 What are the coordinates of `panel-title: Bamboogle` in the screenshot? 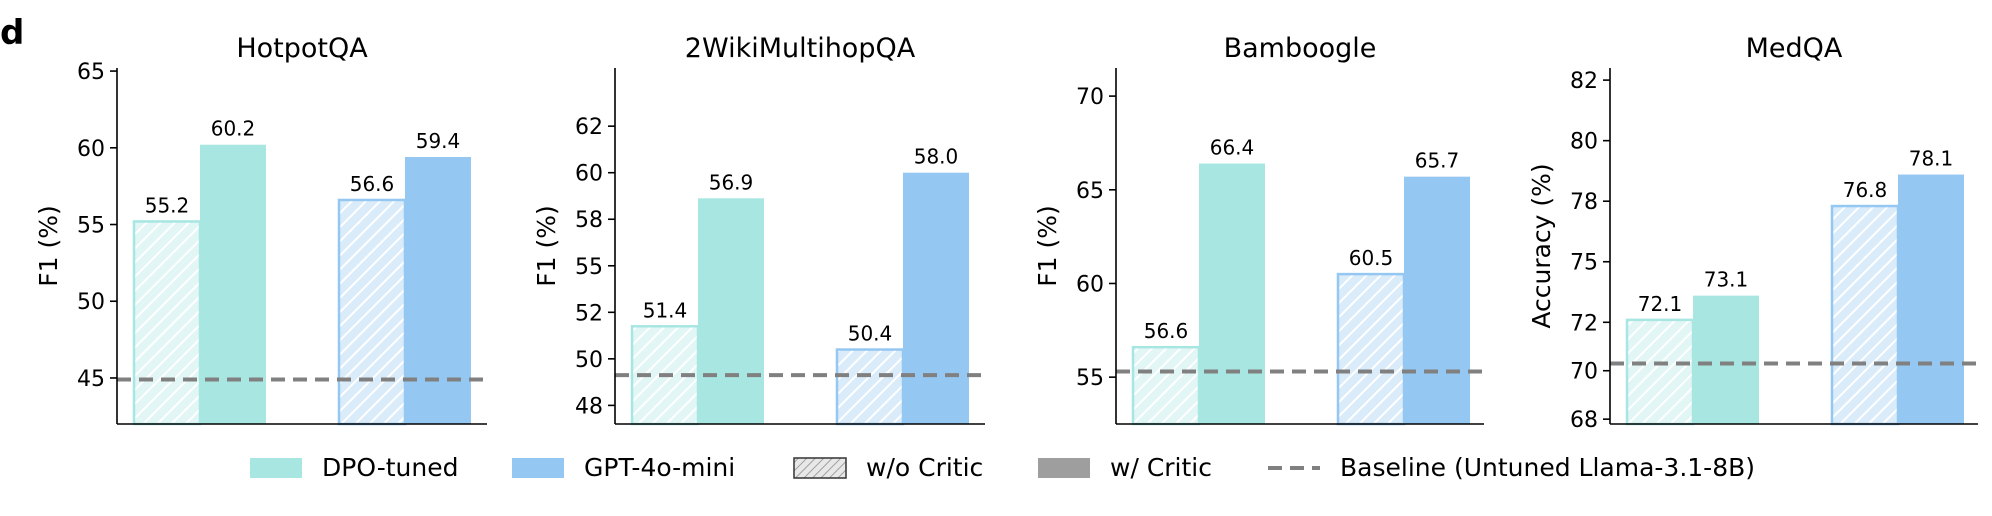 It's located at (1300, 48).